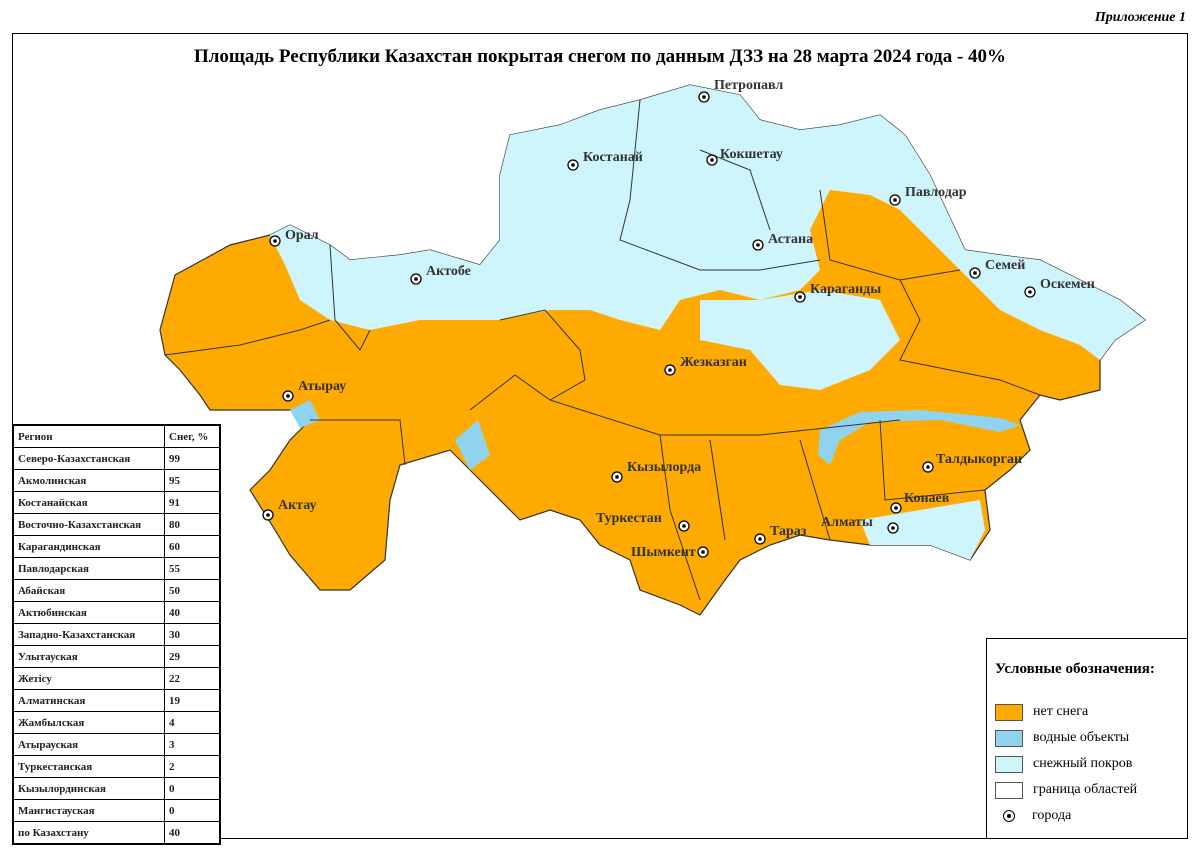  I want to click on city: Тараз, so click(780, 534).